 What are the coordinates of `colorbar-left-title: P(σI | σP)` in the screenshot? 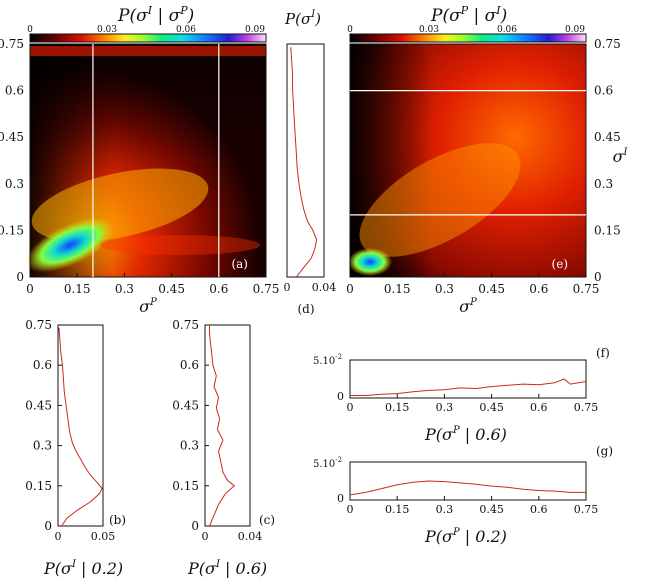 It's located at (155, 15).